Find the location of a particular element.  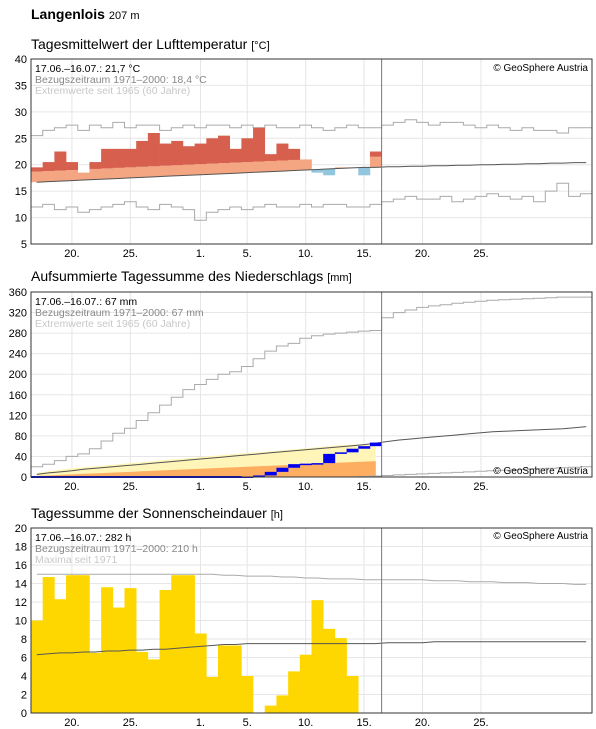

legend-line-1: 17.06.–16.07.: 21,7 °C is located at coordinates (88, 69).